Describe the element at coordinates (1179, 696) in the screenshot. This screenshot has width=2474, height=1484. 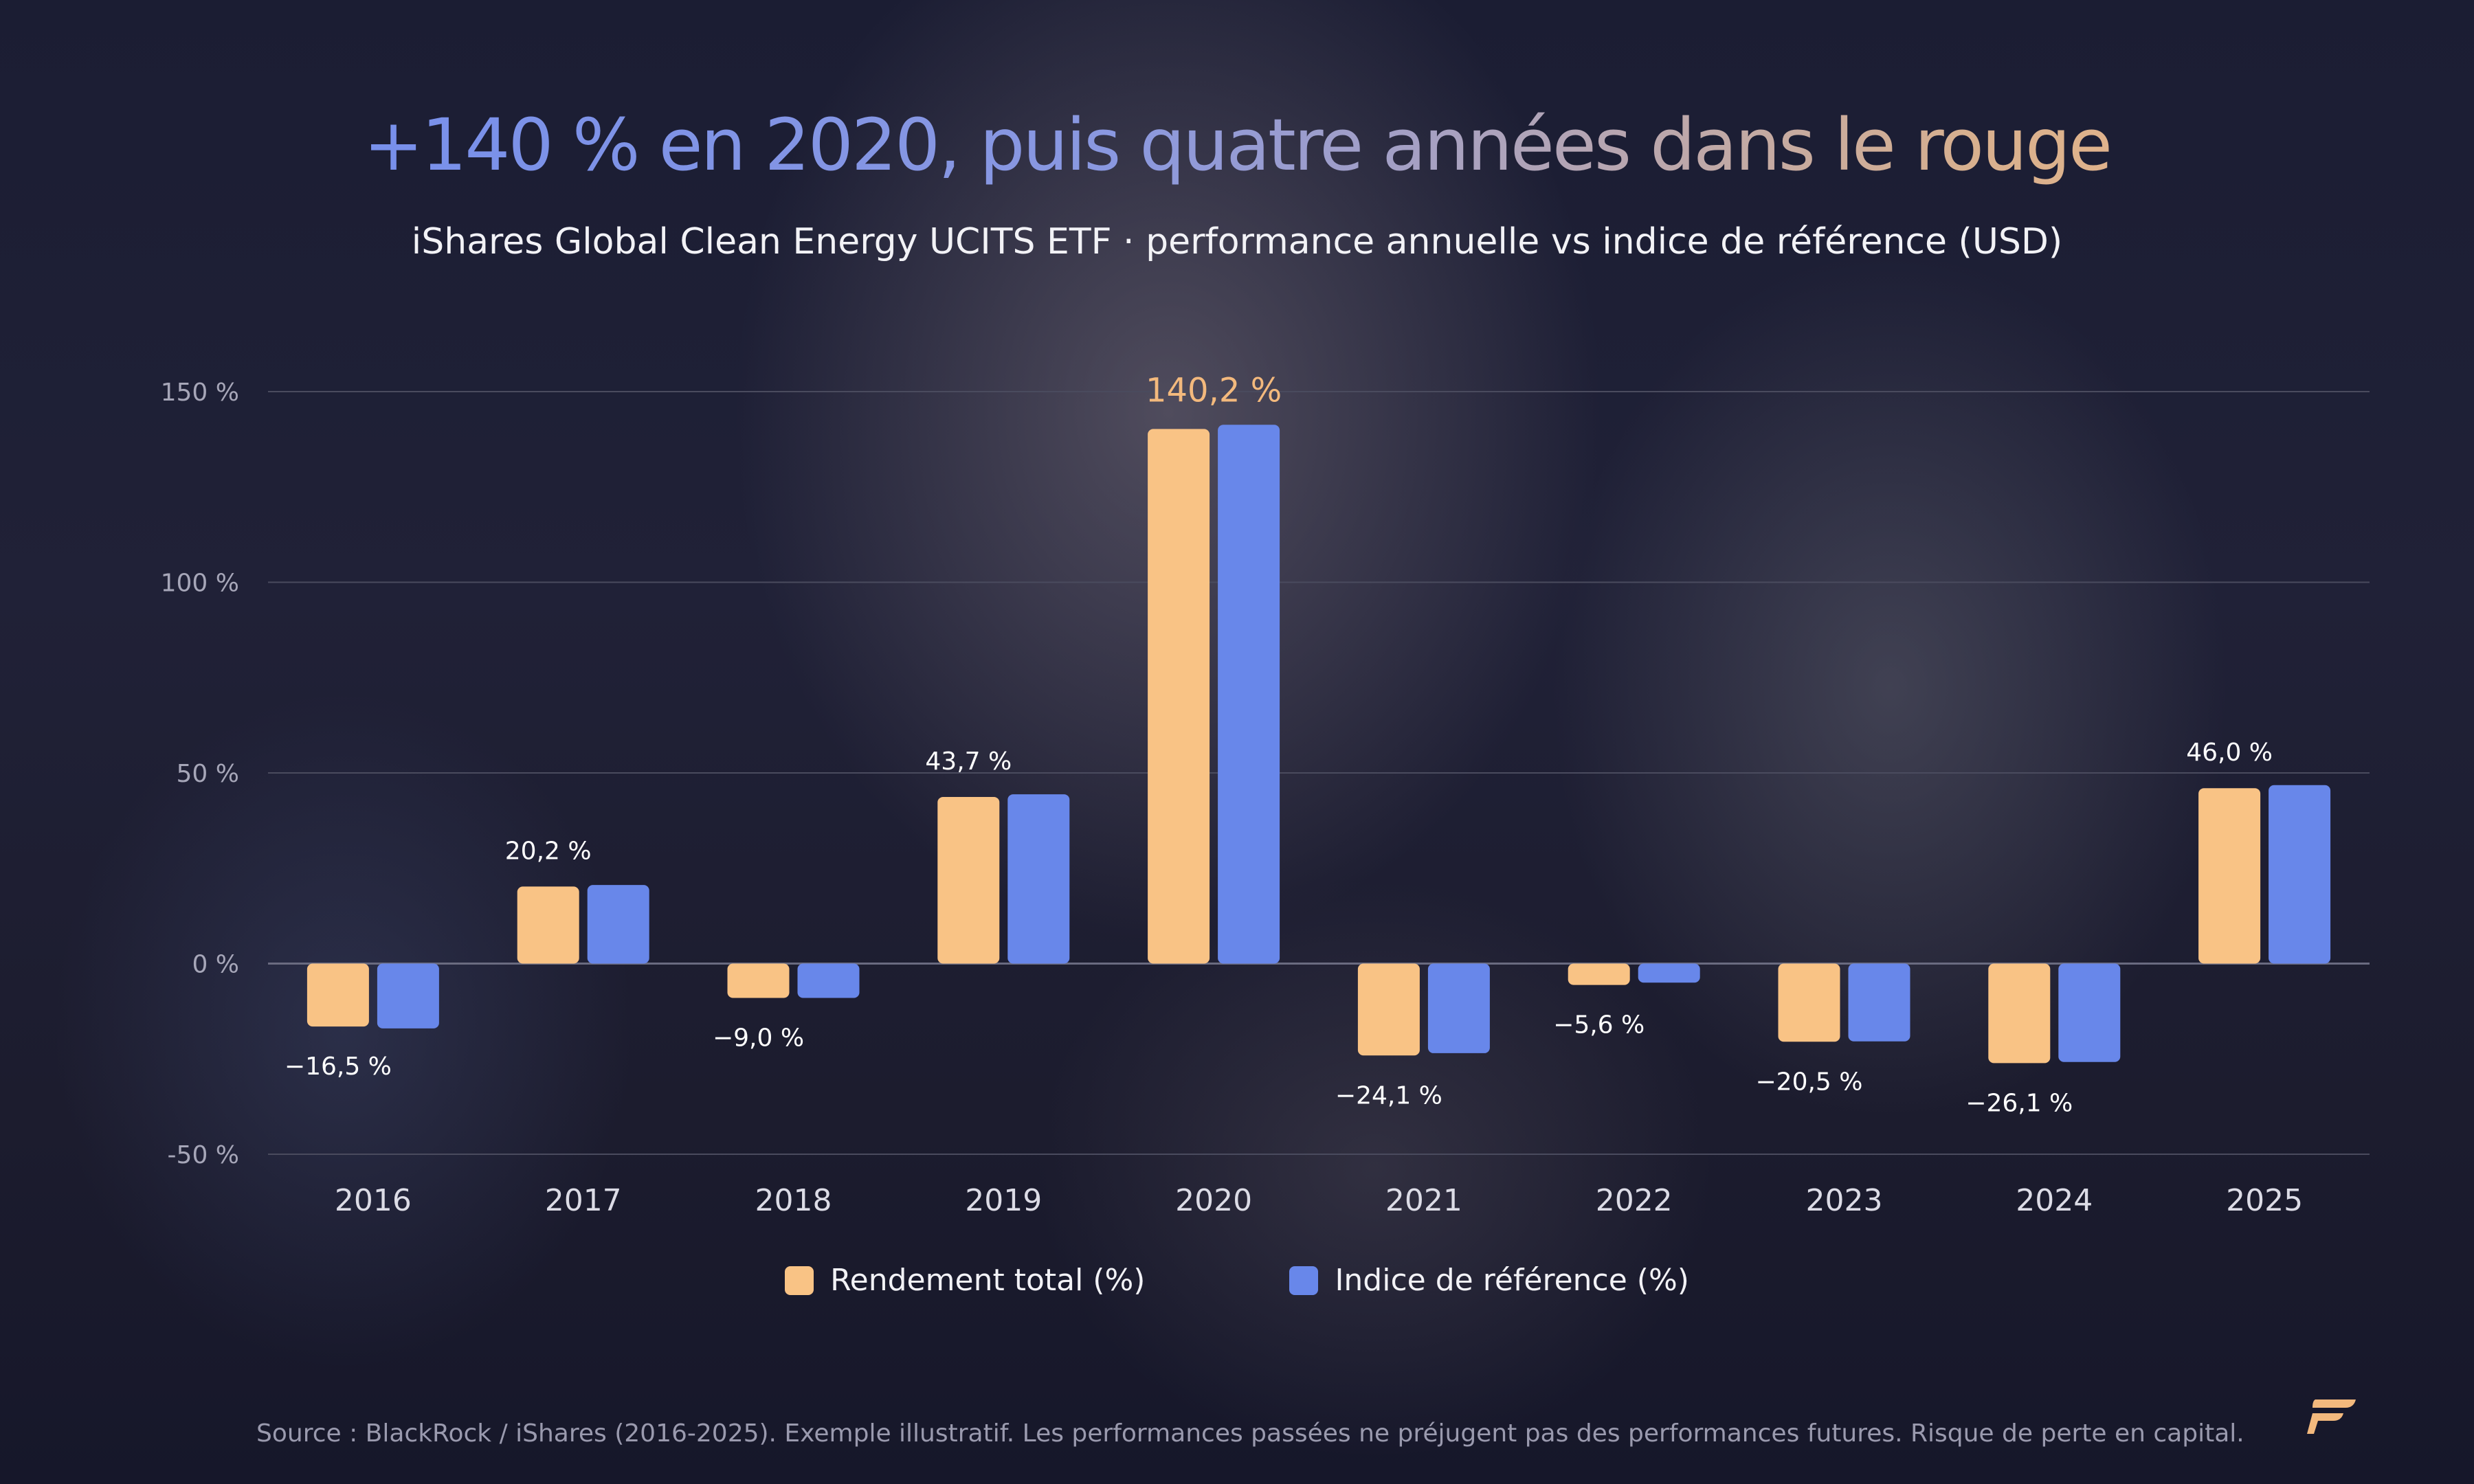
I see `bar-rendement-2020` at that location.